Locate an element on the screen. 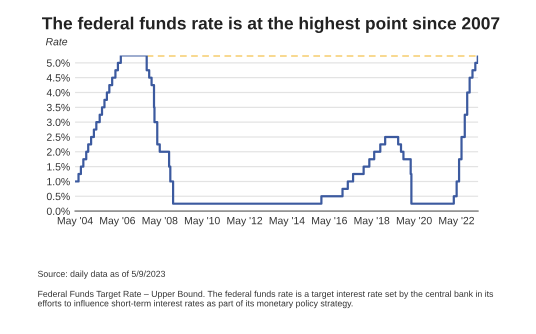 This screenshot has width=536, height=334. x-tick-label: May '16 is located at coordinates (329, 221).